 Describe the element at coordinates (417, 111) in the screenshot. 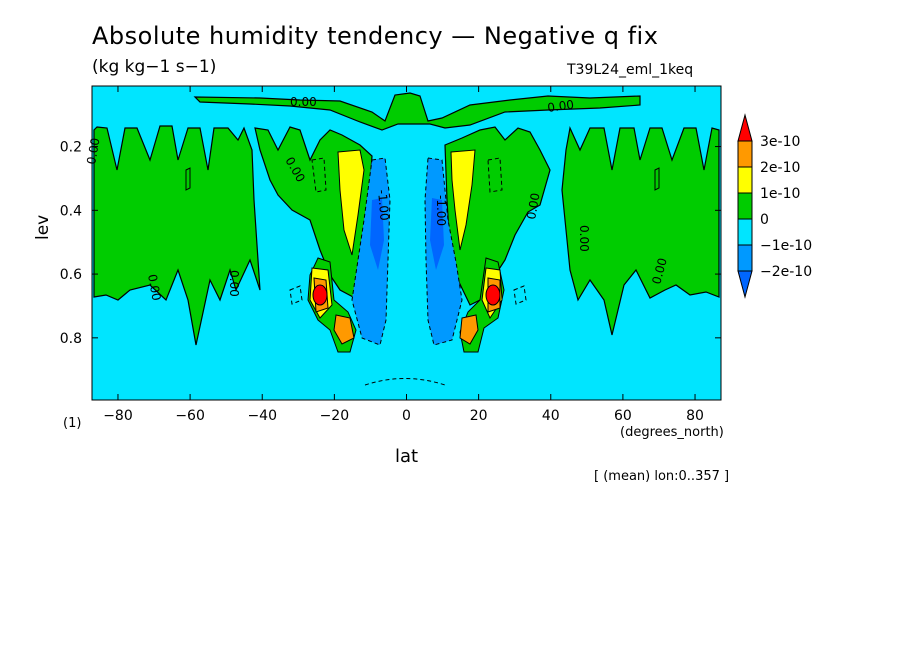

I see `green-region-top` at that location.